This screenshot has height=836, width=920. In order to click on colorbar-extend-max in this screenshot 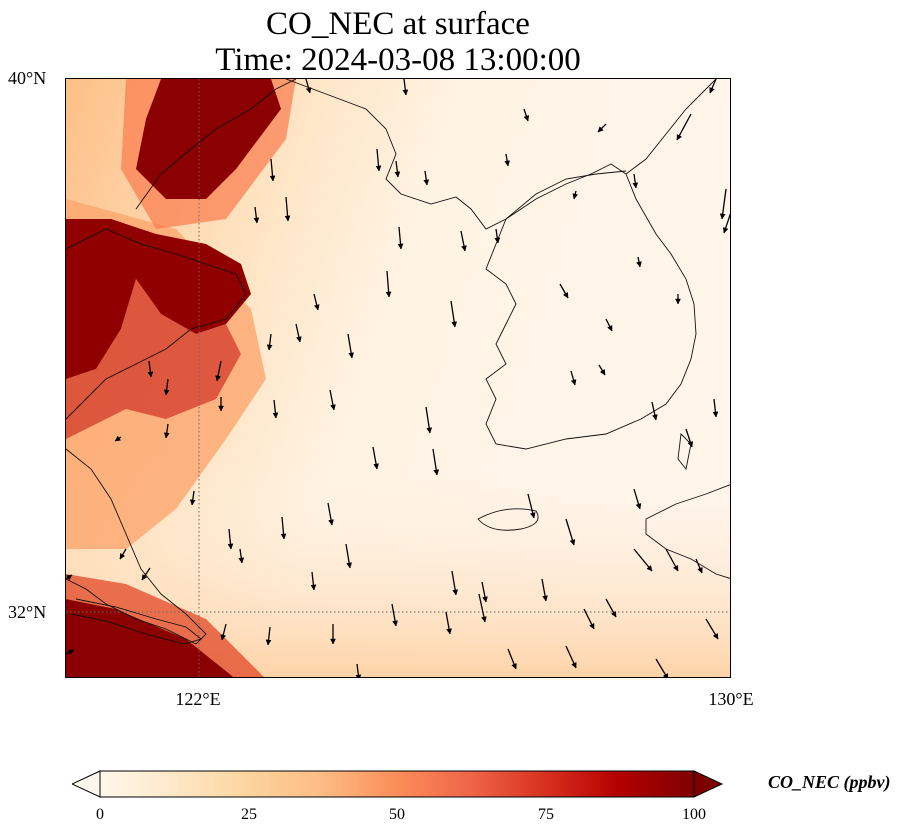, I will do `click(708, 784)`.